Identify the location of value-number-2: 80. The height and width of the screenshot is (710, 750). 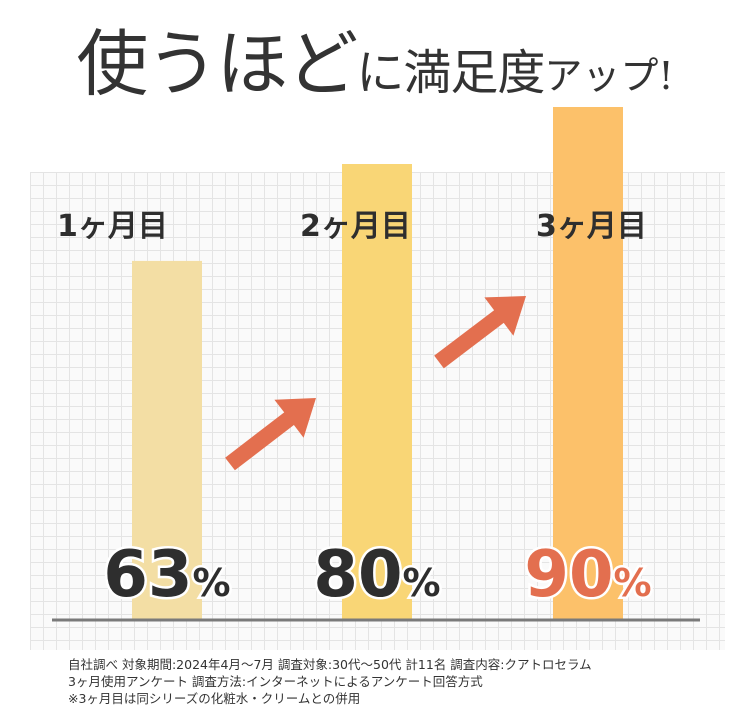
(357, 575).